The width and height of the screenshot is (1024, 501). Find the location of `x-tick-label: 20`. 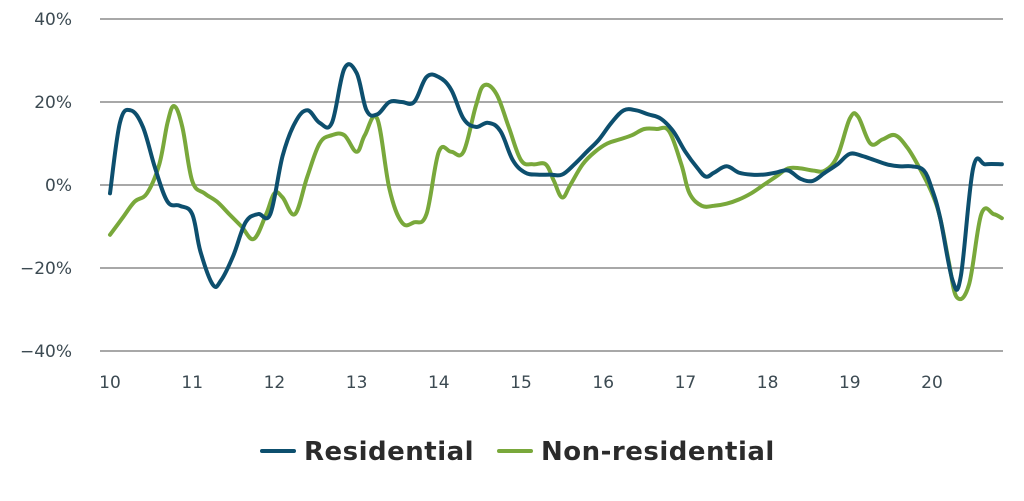

x-tick-label: 20 is located at coordinates (932, 383).